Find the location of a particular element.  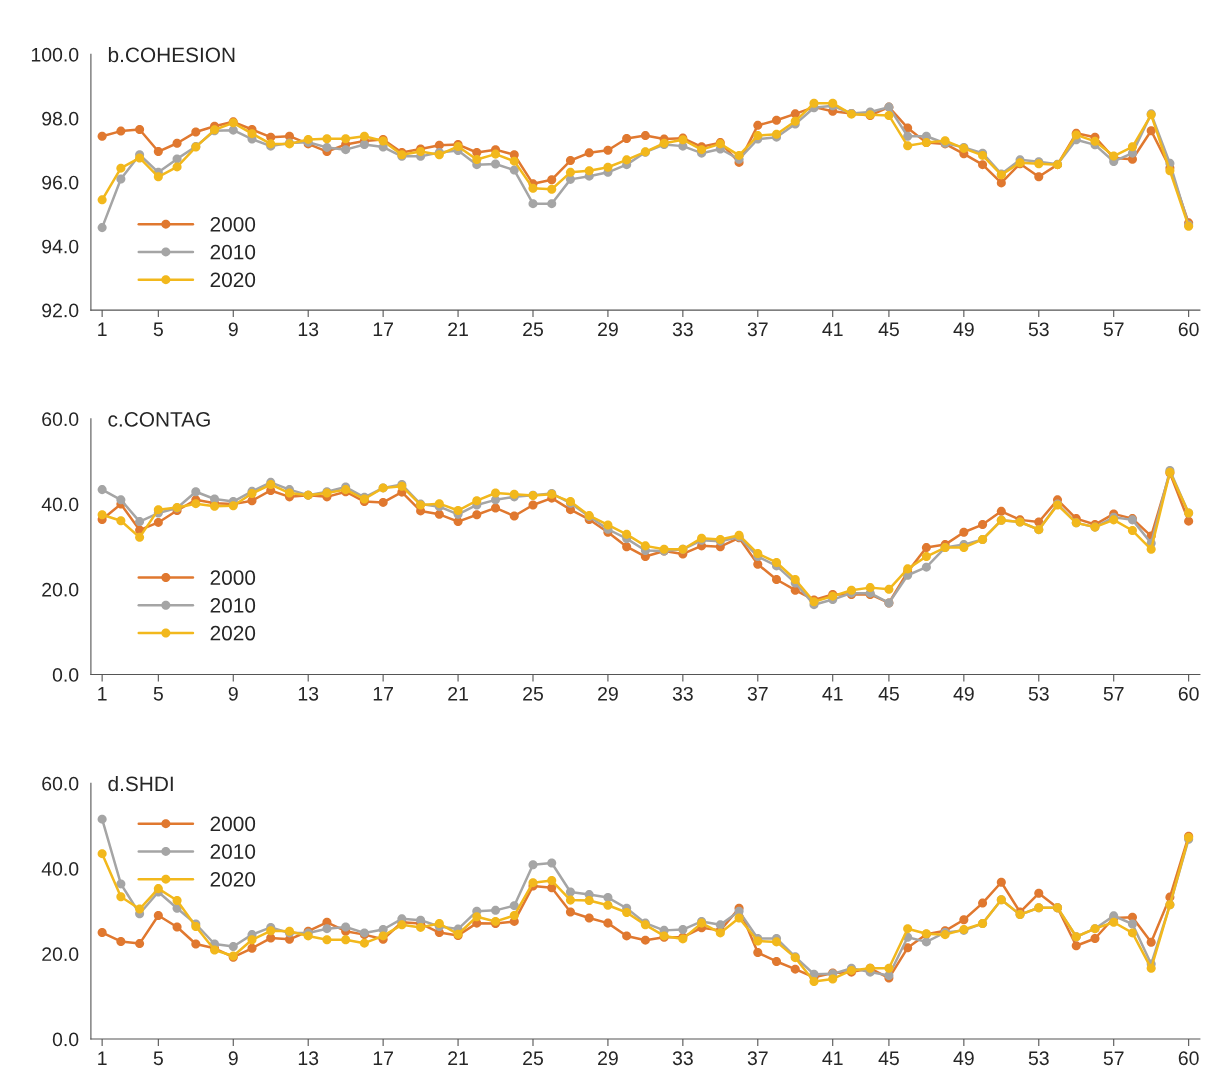

x-tick-label: 41 is located at coordinates (832, 329).